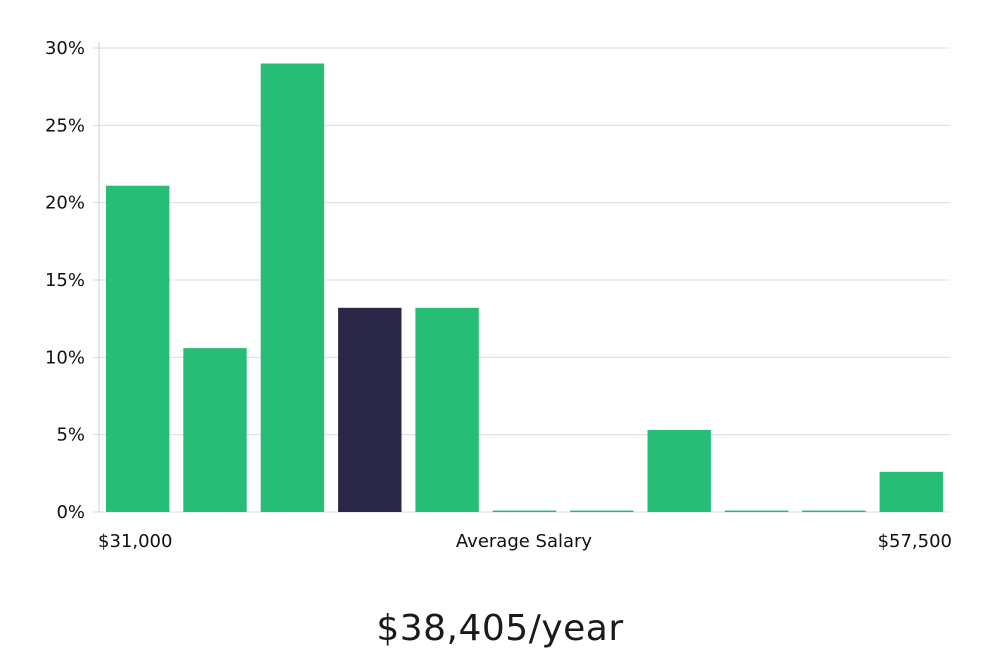 The image size is (1000, 660). I want to click on y-tick-label: 20%, so click(65, 203).